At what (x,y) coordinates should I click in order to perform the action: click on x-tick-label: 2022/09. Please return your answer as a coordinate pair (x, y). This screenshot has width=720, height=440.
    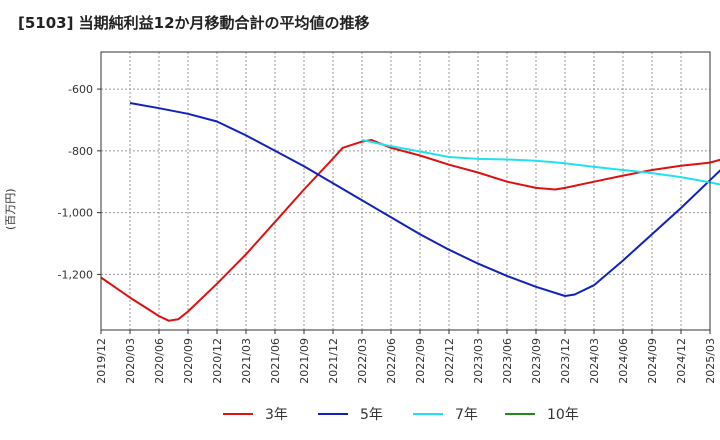
    Looking at the image, I should click on (420, 361).